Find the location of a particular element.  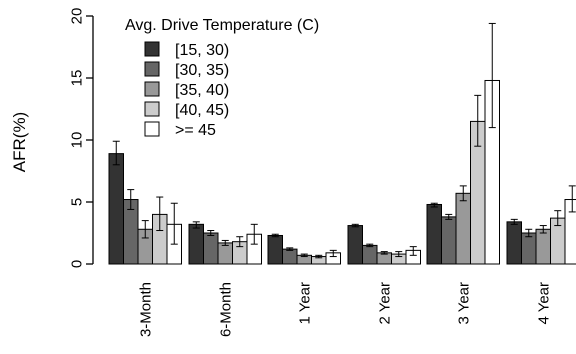

legend-label: [15, 30) is located at coordinates (202, 50).